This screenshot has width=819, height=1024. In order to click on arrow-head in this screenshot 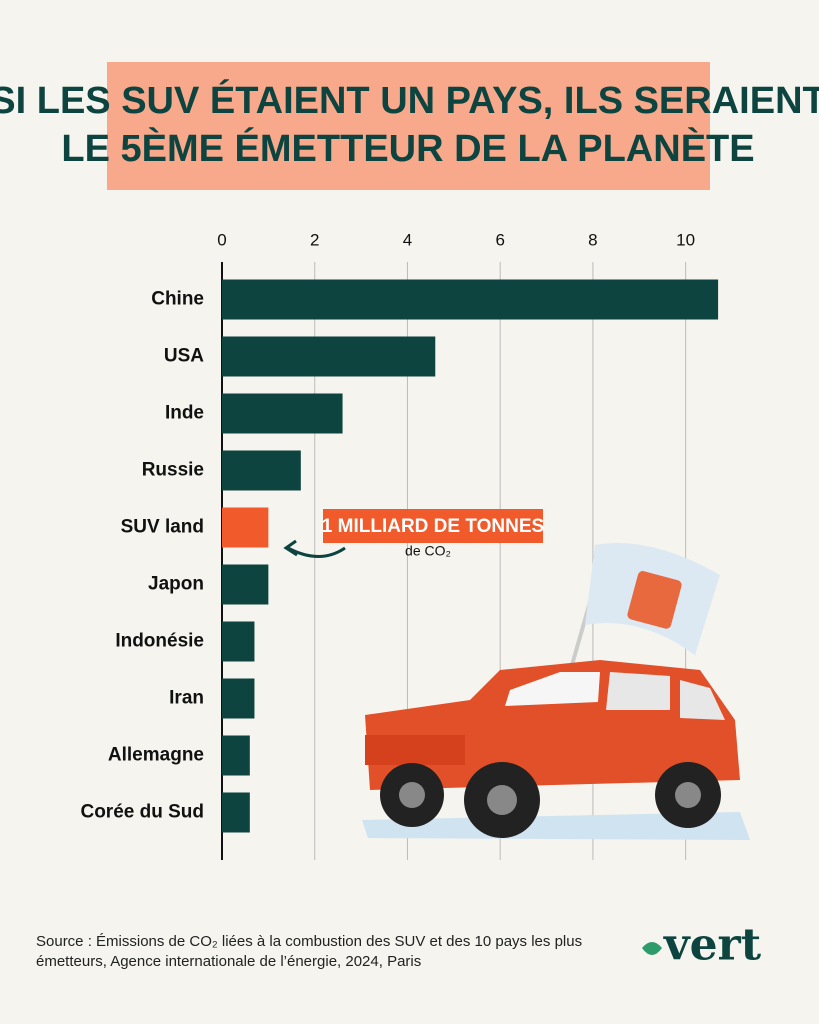, I will do `click(290, 548)`.